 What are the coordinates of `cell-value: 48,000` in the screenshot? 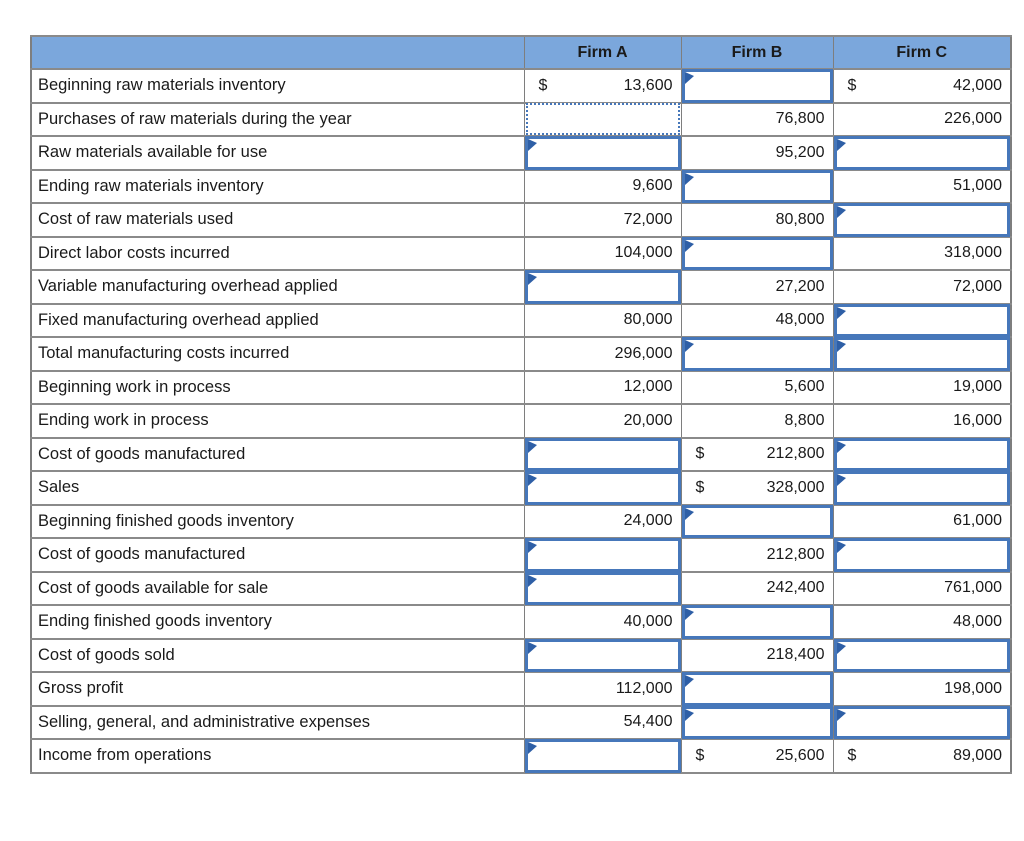 It's located at (977, 621).